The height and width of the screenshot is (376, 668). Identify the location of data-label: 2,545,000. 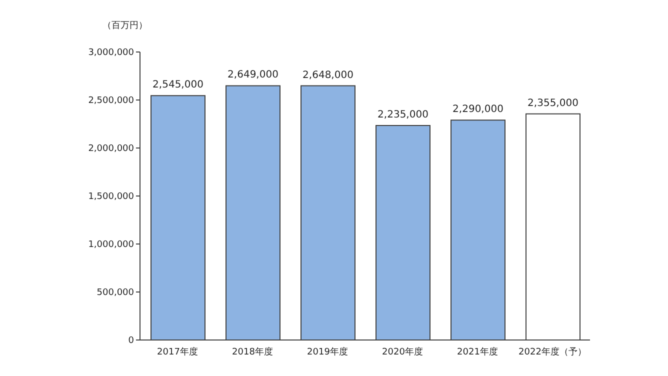
(178, 85).